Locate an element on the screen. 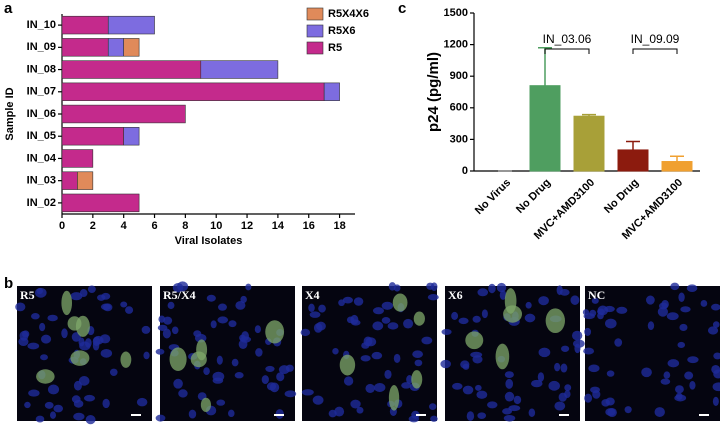 This screenshot has width=720, height=429. scale-bar is located at coordinates (421, 415).